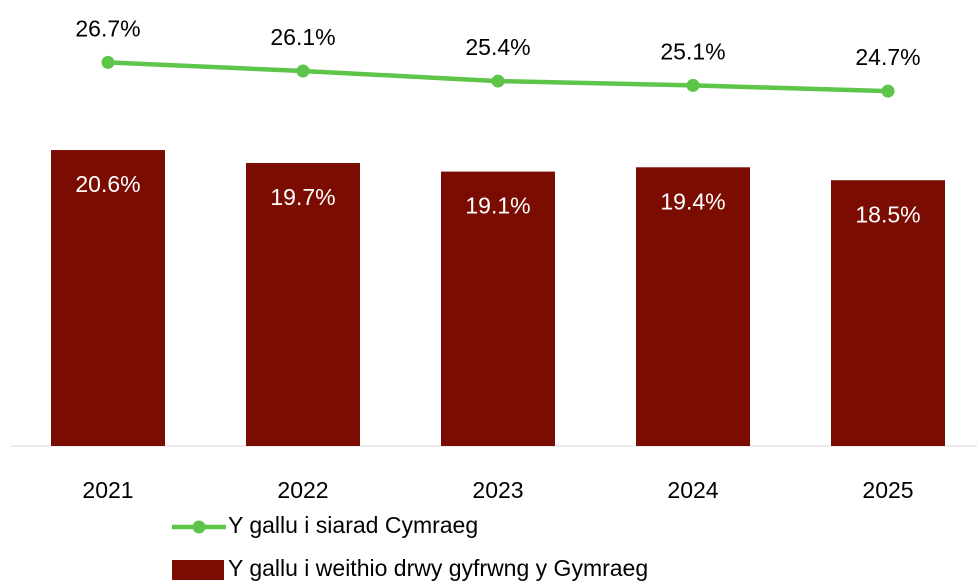 This screenshot has height=583, width=977. What do you see at coordinates (497, 490) in the screenshot?
I see `x-tick-label: 2023` at bounding box center [497, 490].